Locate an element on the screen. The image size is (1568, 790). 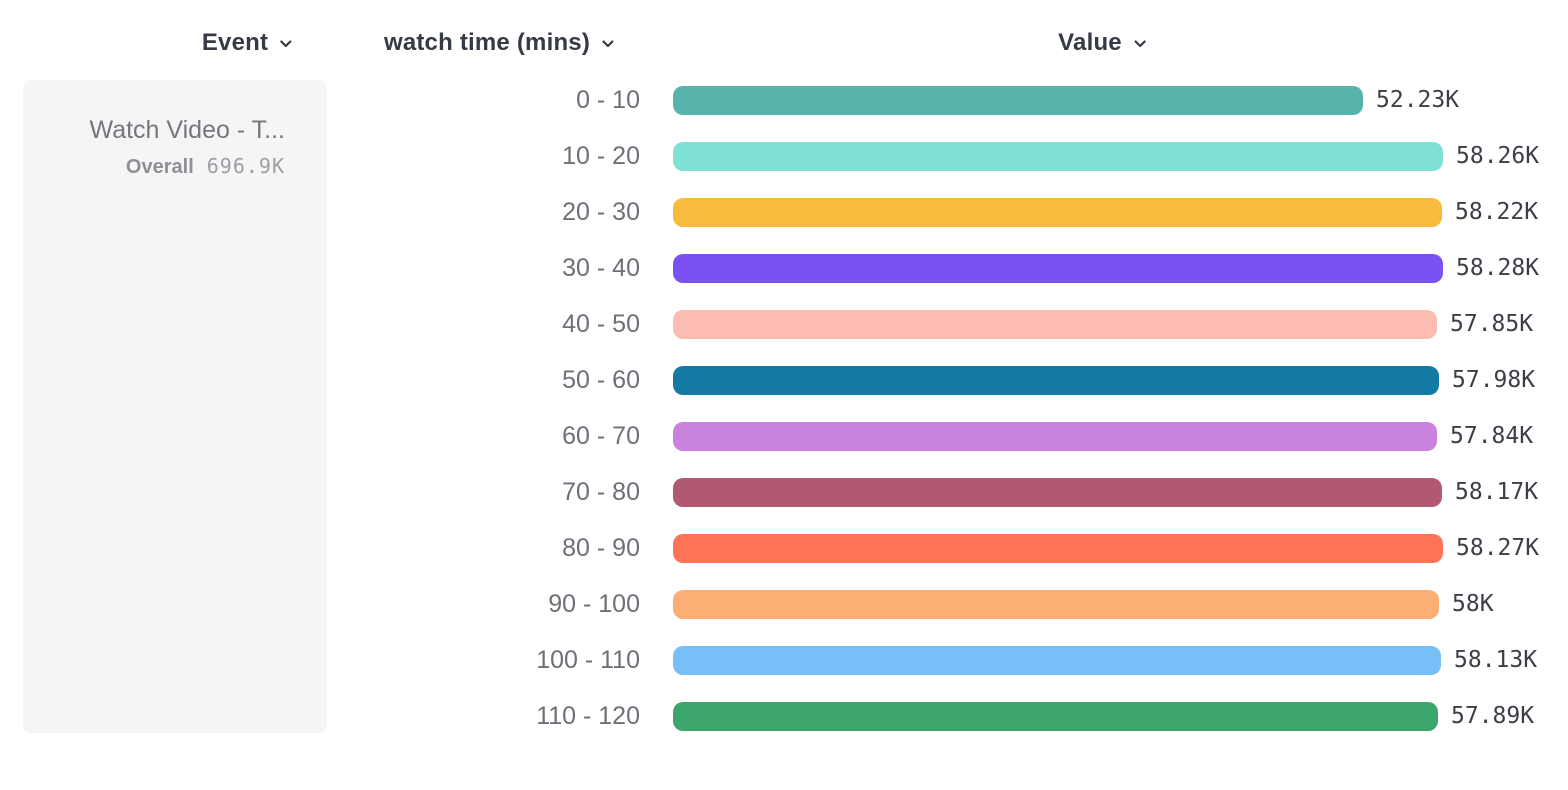
column-header-event-label: Event is located at coordinates (235, 42).